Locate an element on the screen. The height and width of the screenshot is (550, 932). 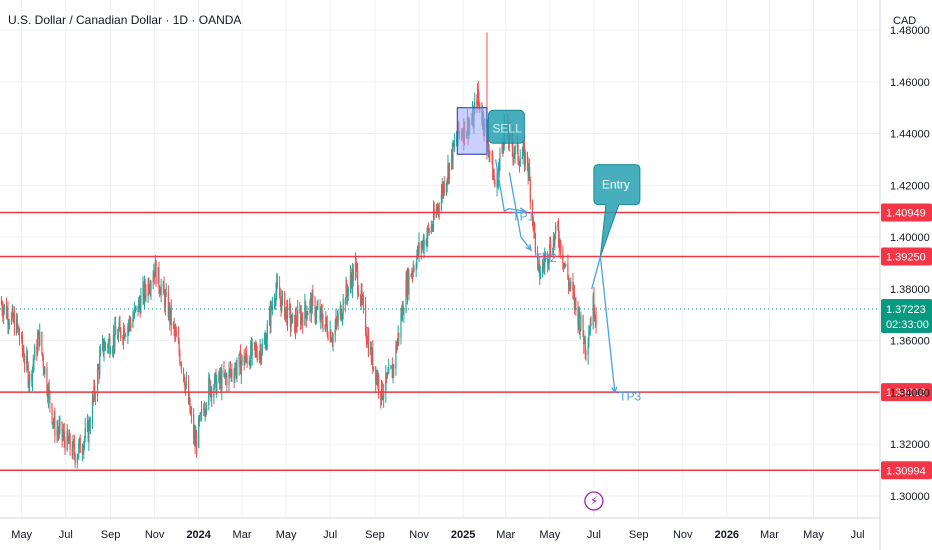
y-tick-label: 1.32000 is located at coordinates (910, 445).